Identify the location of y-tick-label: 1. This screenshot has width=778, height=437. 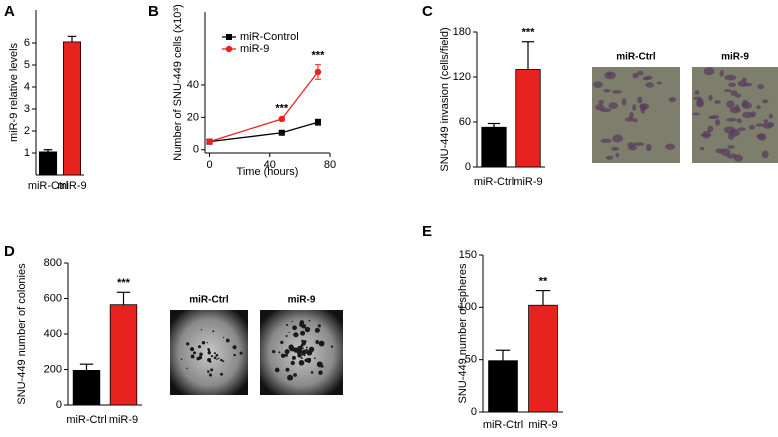
(27, 153).